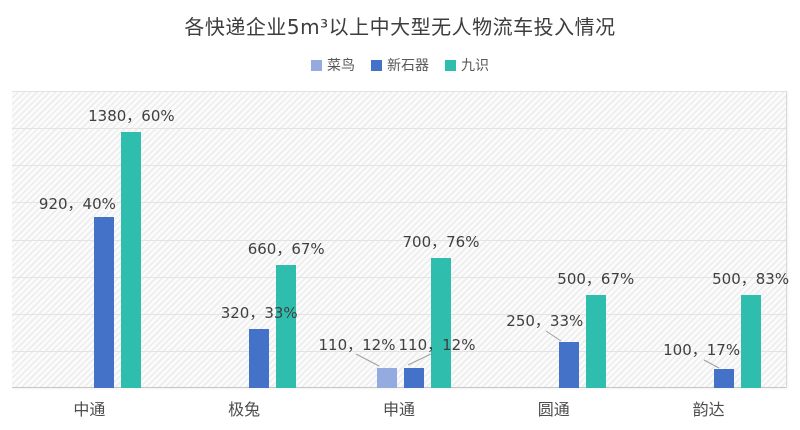 Image resolution: width=800 pixels, height=430 pixels. Describe the element at coordinates (441, 242) in the screenshot. I see `bar-label-s2-c2: 700，76%` at that location.